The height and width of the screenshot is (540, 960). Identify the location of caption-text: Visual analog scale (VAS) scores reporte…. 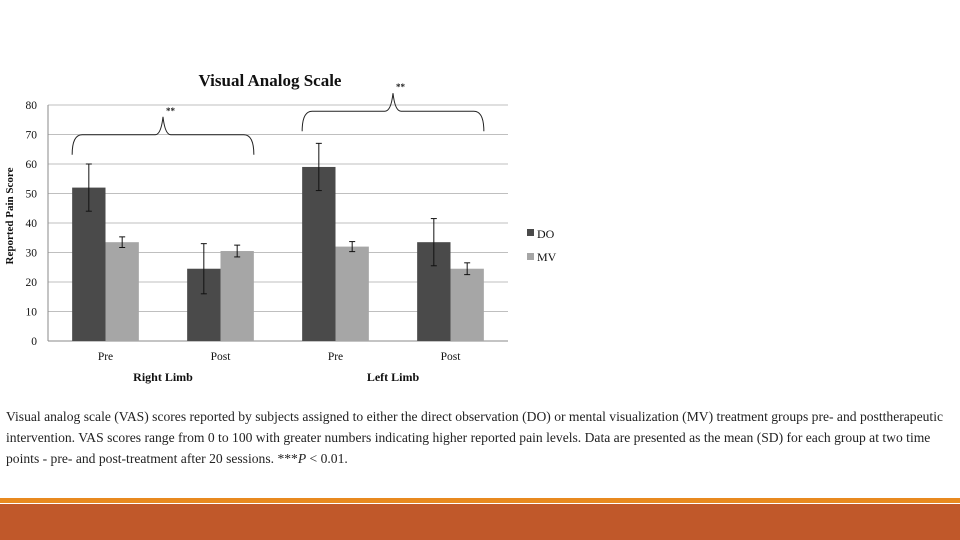
(474, 437).